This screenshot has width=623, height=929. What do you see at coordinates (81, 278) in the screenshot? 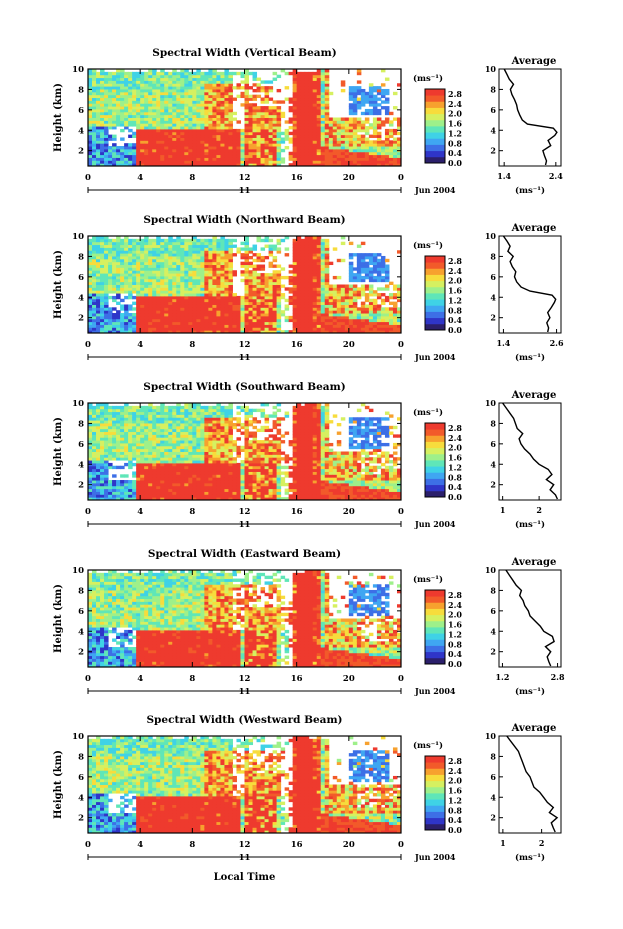
I see `y-tick-label: 6` at bounding box center [81, 278].